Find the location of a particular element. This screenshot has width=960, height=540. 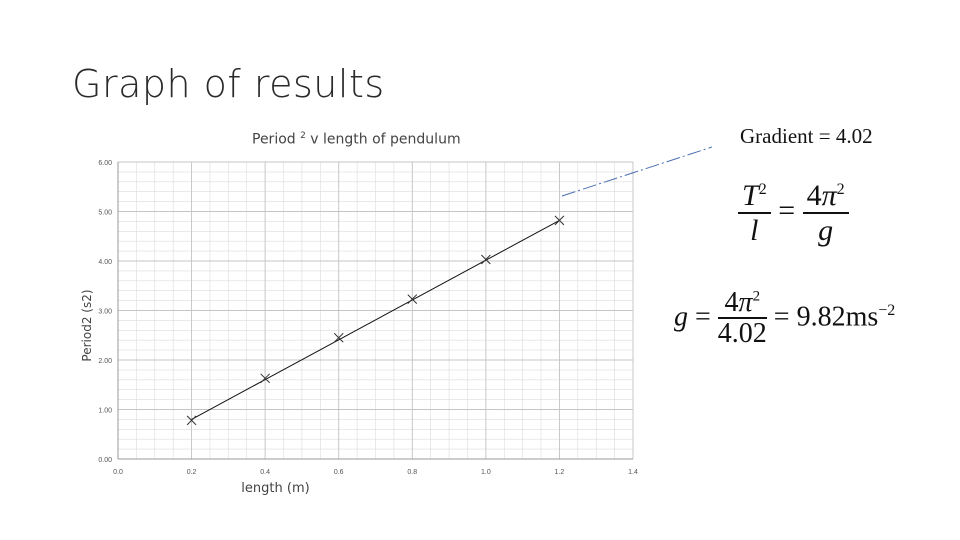

equation-ratio-rhs: 4π2 g is located at coordinates (825, 213).